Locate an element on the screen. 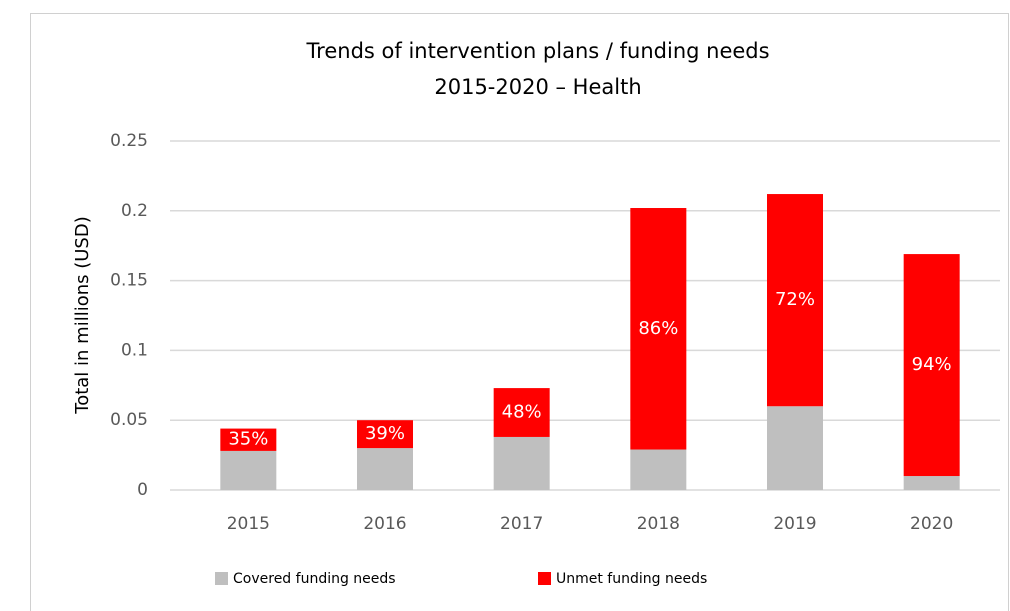 This screenshot has height=611, width=1010. share-label: 35% is located at coordinates (248, 439).